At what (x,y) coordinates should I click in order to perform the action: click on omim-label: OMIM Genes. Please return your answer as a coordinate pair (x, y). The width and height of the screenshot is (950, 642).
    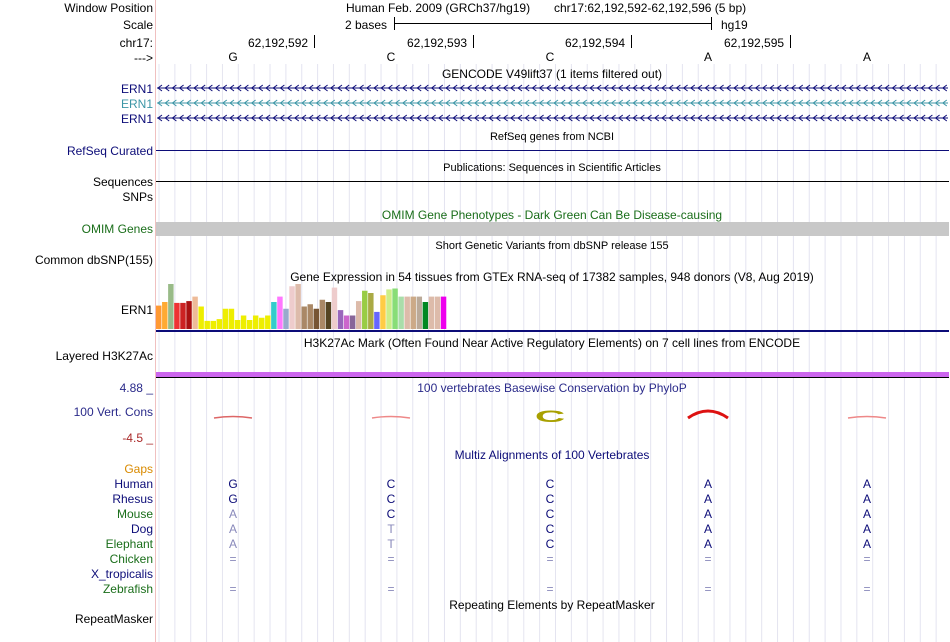
    Looking at the image, I should click on (117, 229).